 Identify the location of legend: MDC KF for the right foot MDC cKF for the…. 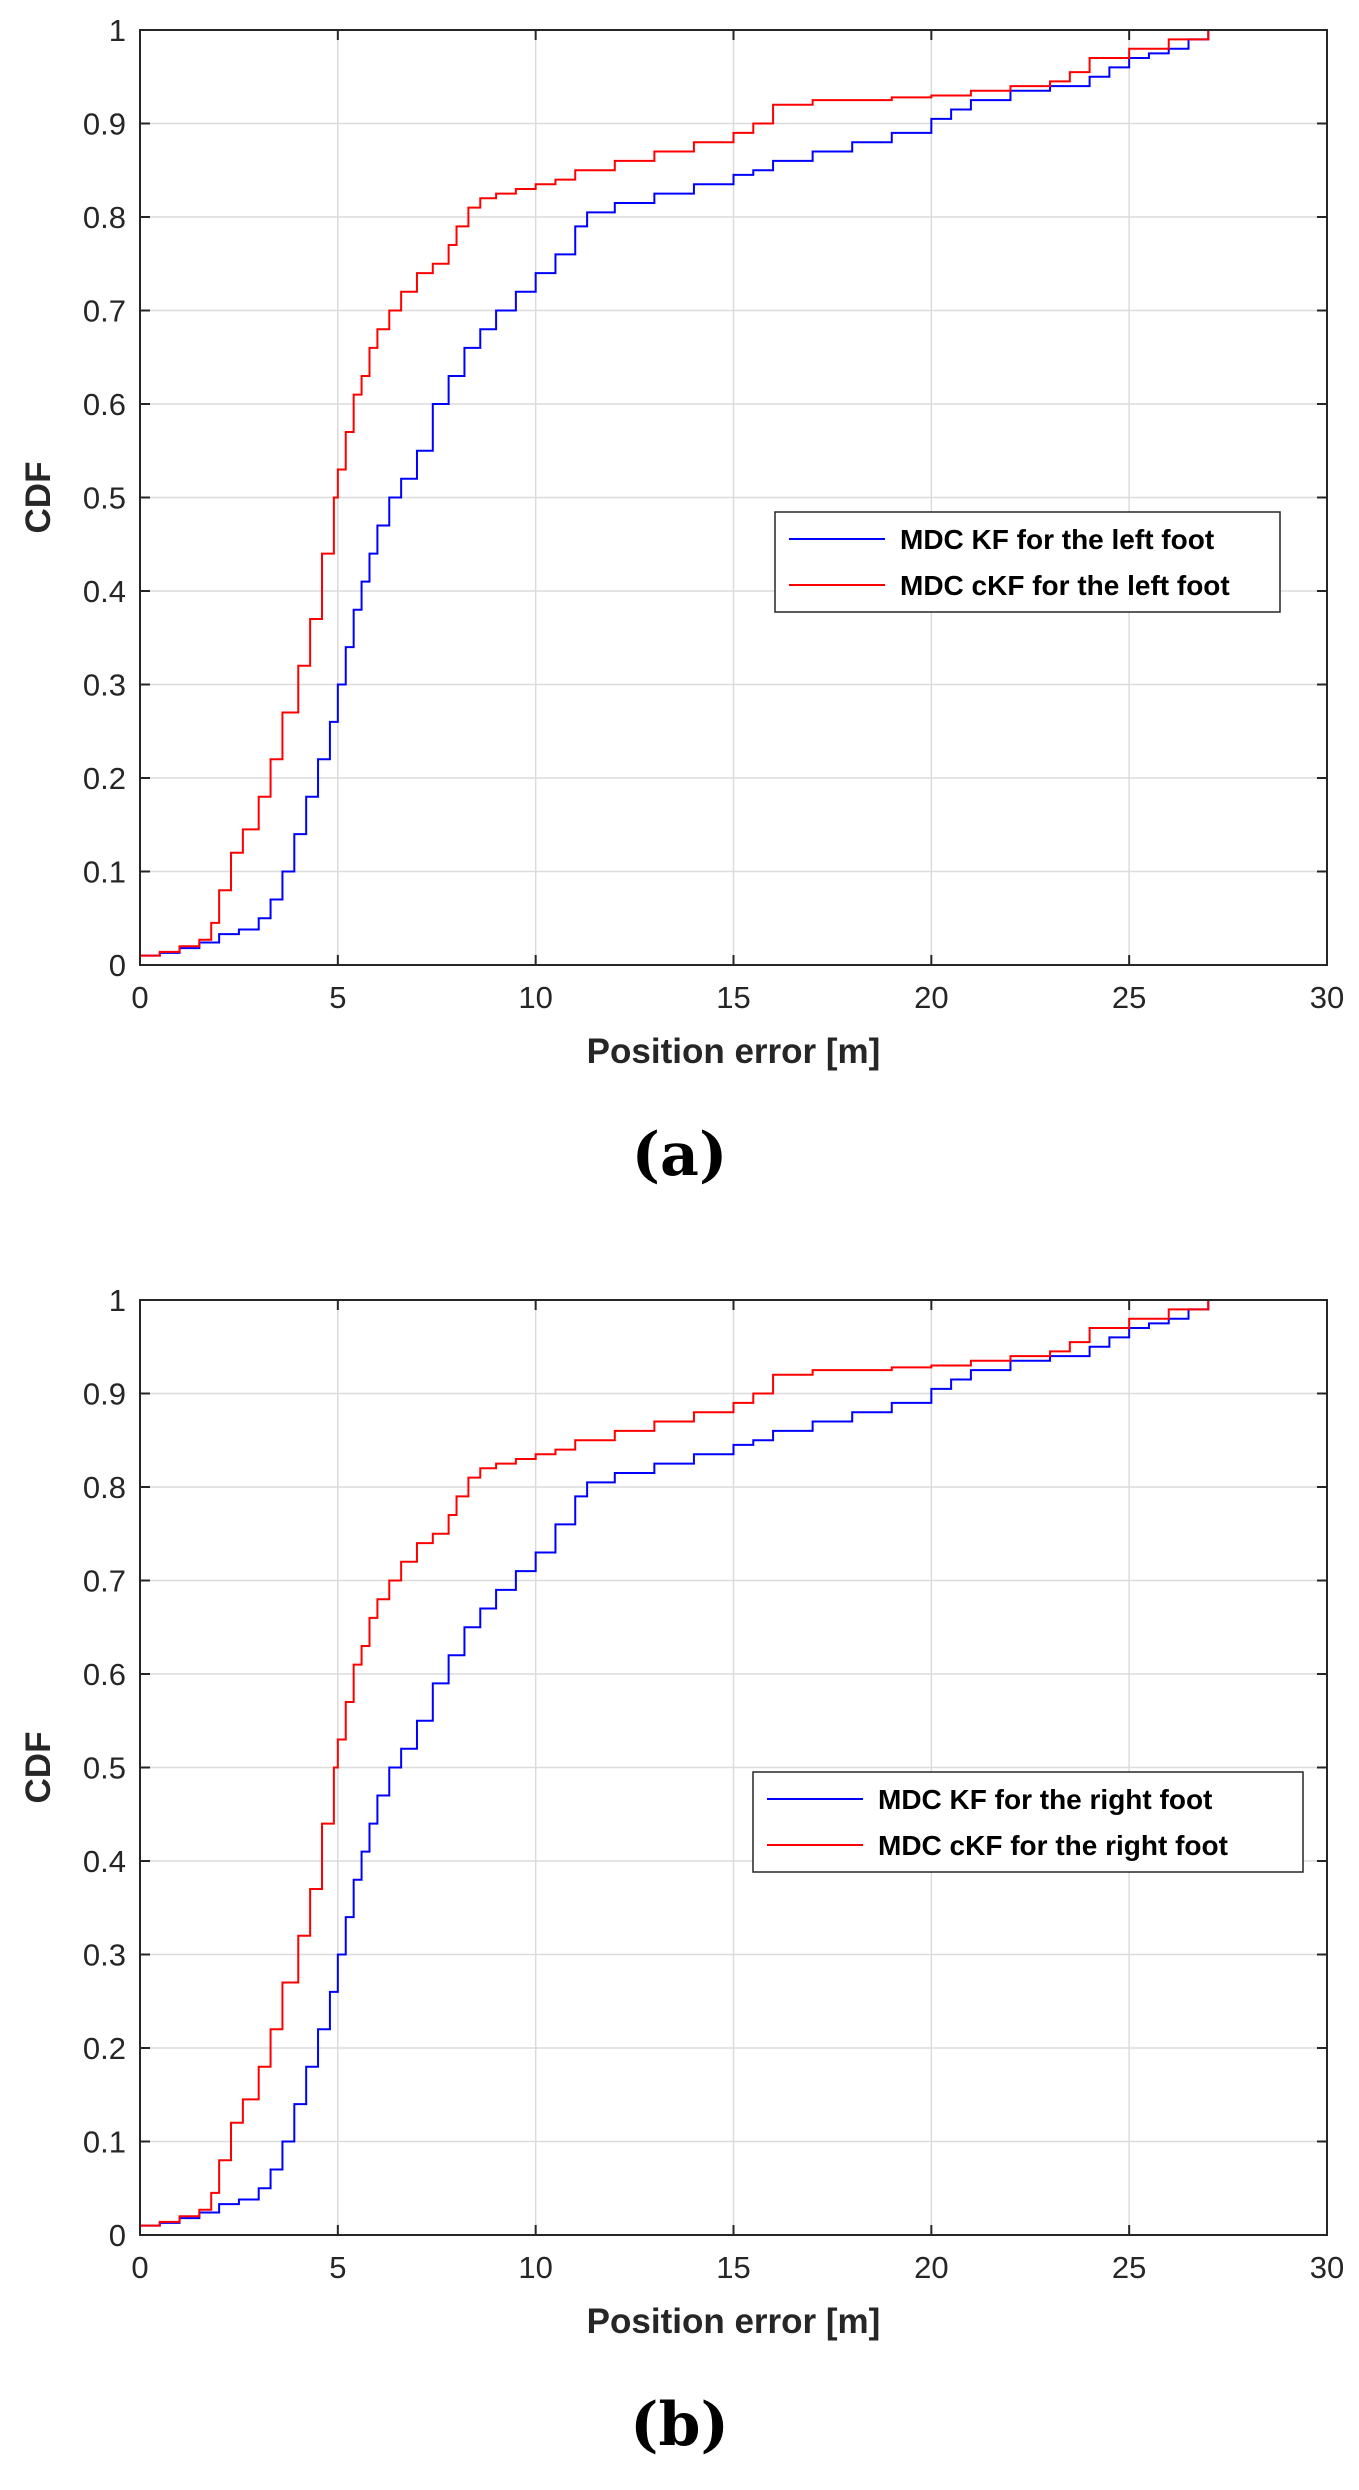
(1028, 1822).